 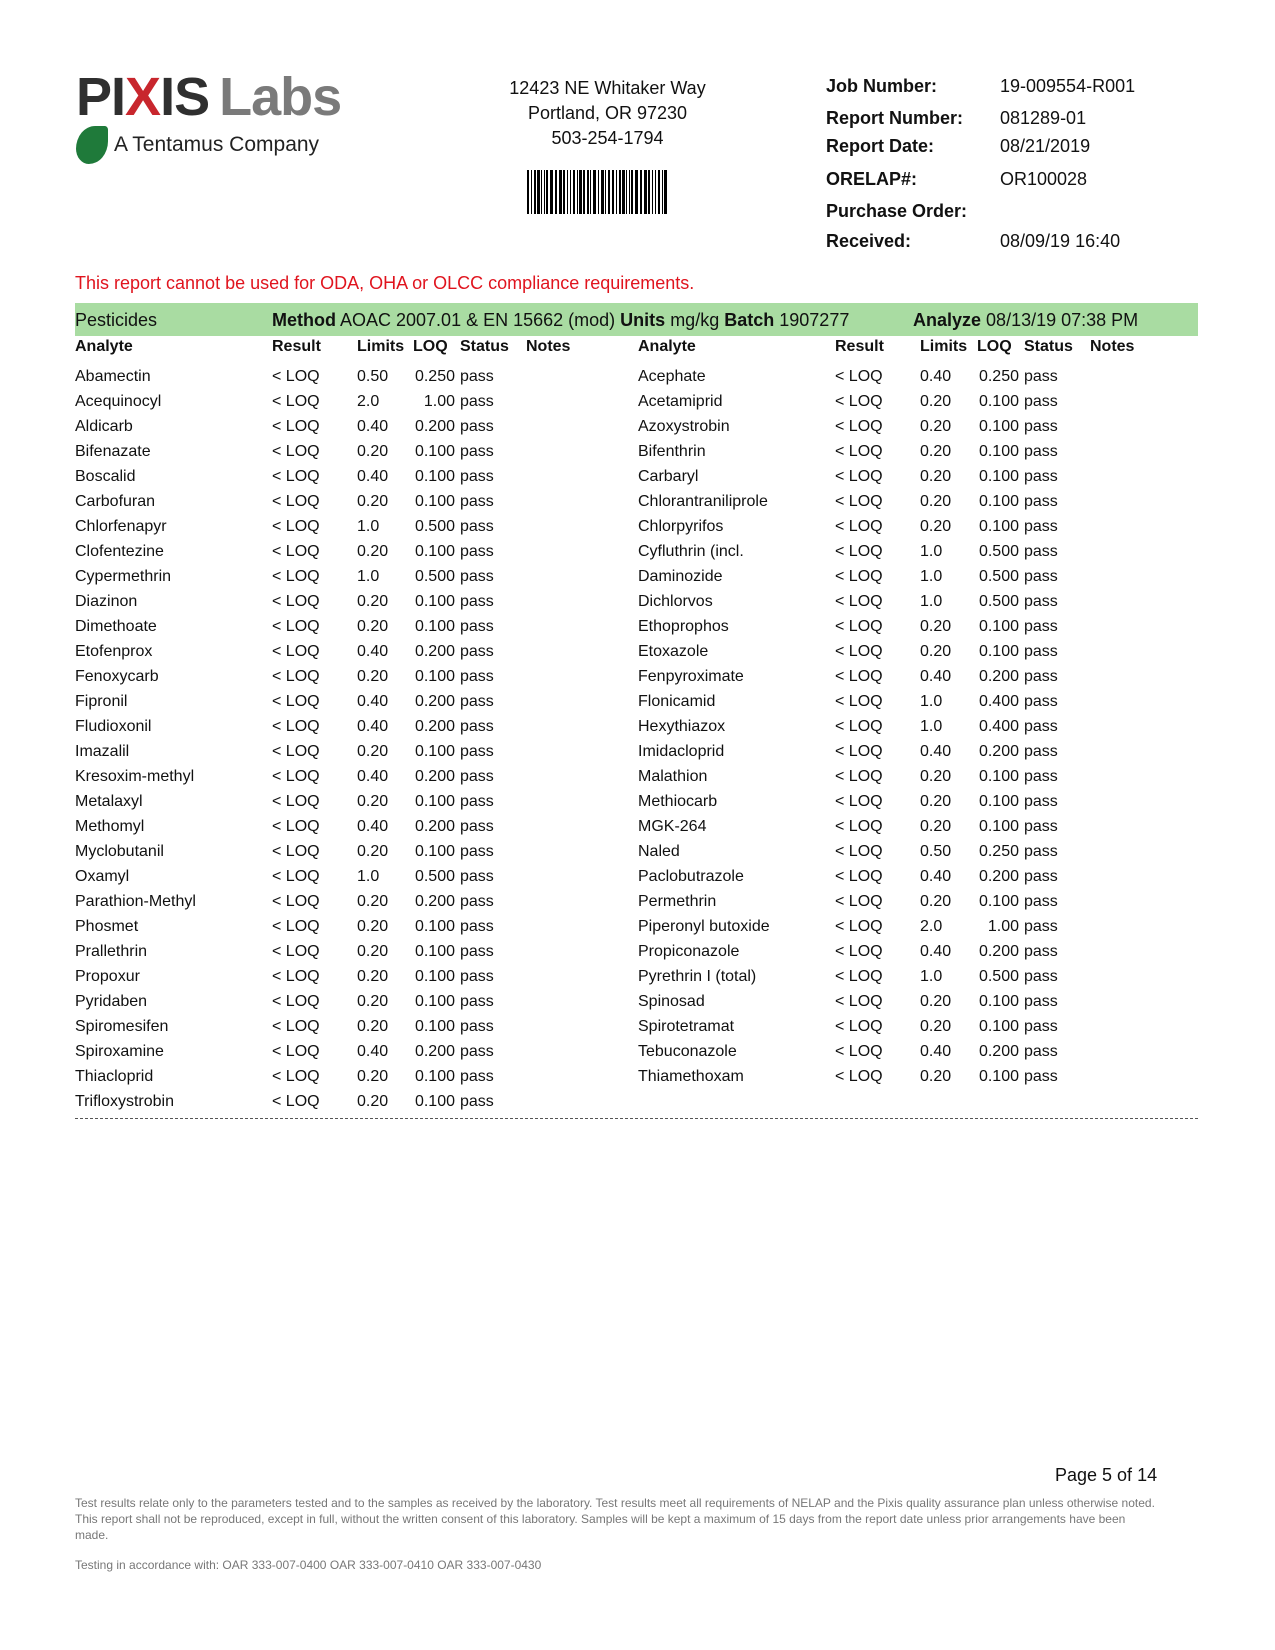 I want to click on section-title: Pesticides, so click(x=116, y=320).